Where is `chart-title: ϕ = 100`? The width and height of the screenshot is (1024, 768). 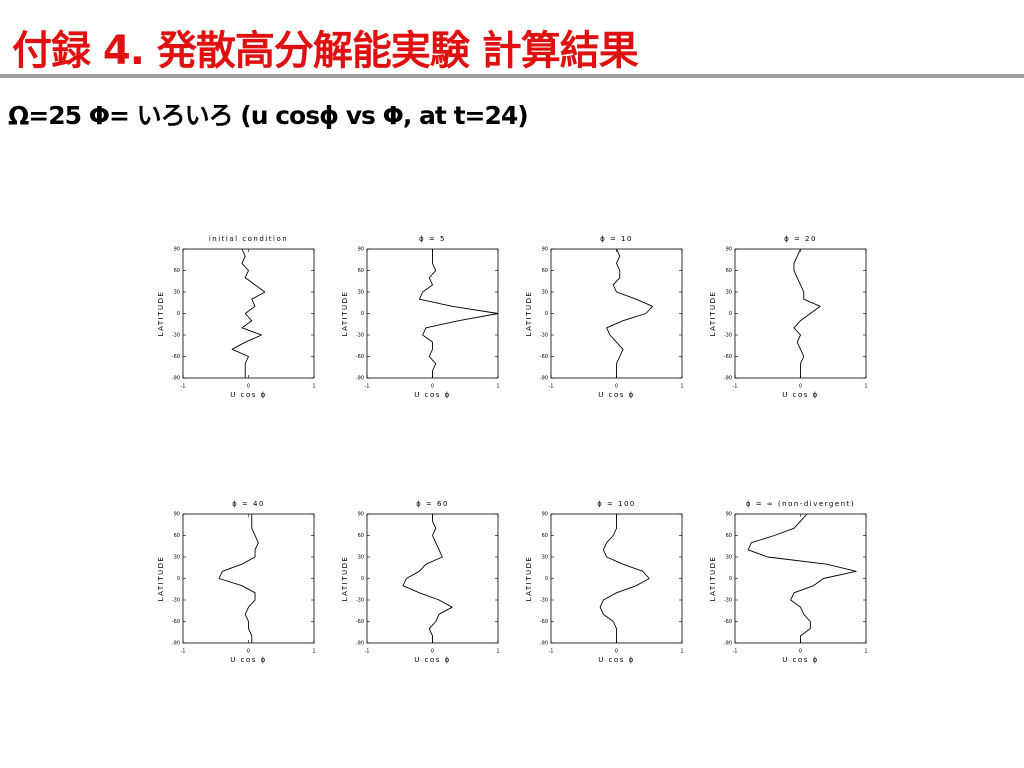 chart-title: ϕ = 100 is located at coordinates (616, 504).